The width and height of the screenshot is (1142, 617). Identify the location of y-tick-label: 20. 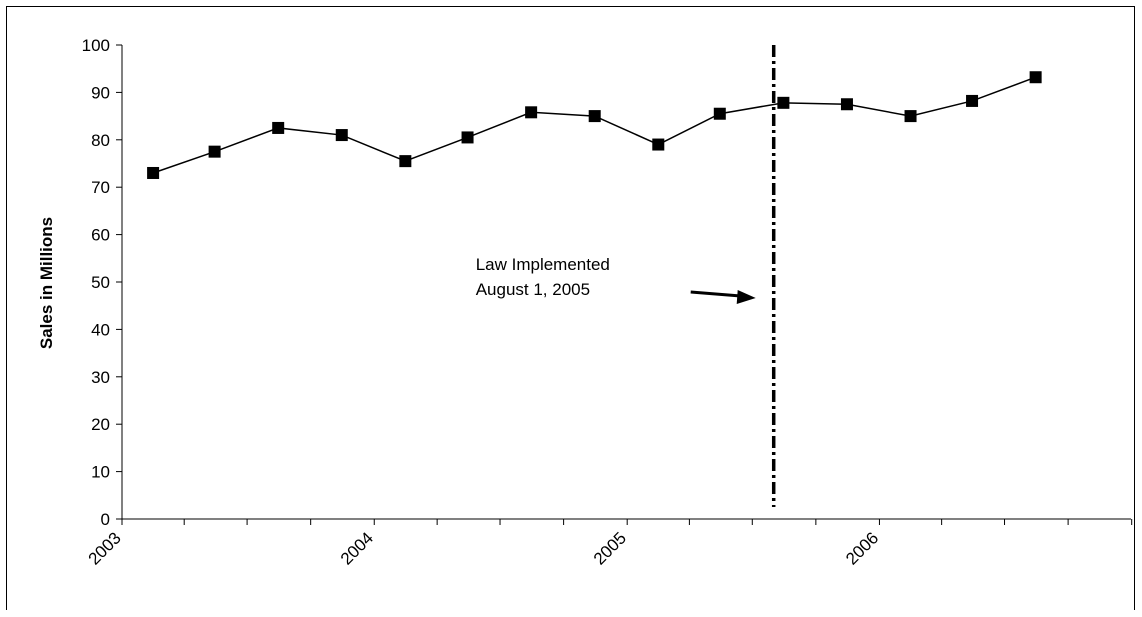
(100, 424).